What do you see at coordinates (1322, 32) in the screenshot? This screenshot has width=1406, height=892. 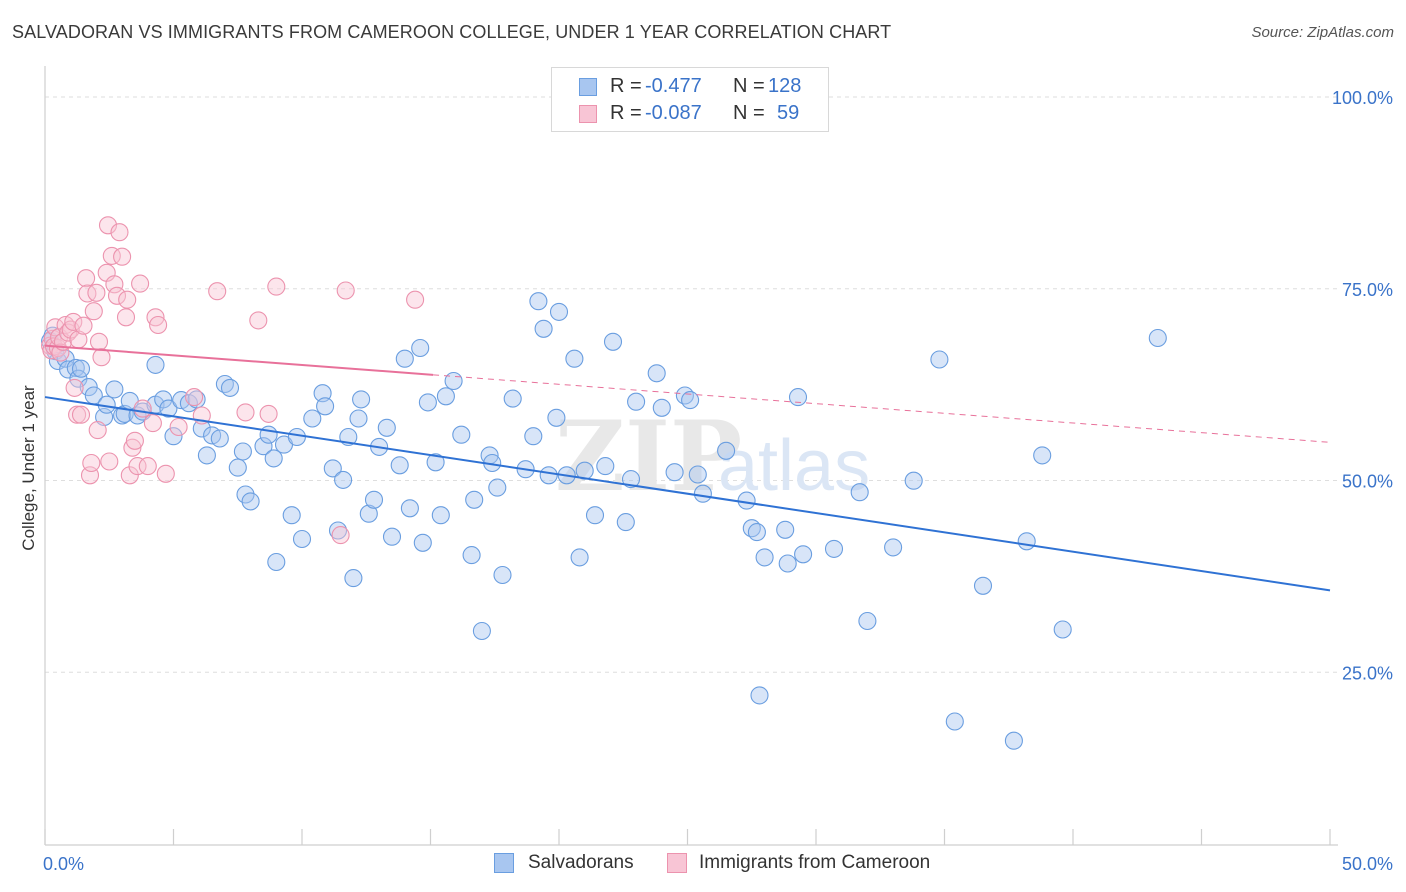 I see `chart-source: Source: ZipAtlas.com` at bounding box center [1322, 32].